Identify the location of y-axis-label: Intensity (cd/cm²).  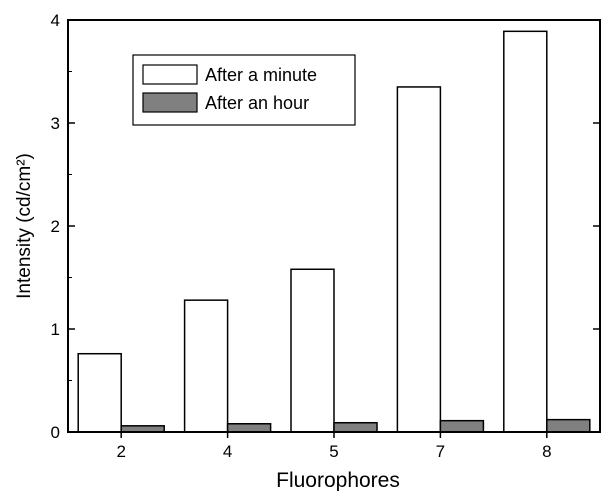
(24, 226).